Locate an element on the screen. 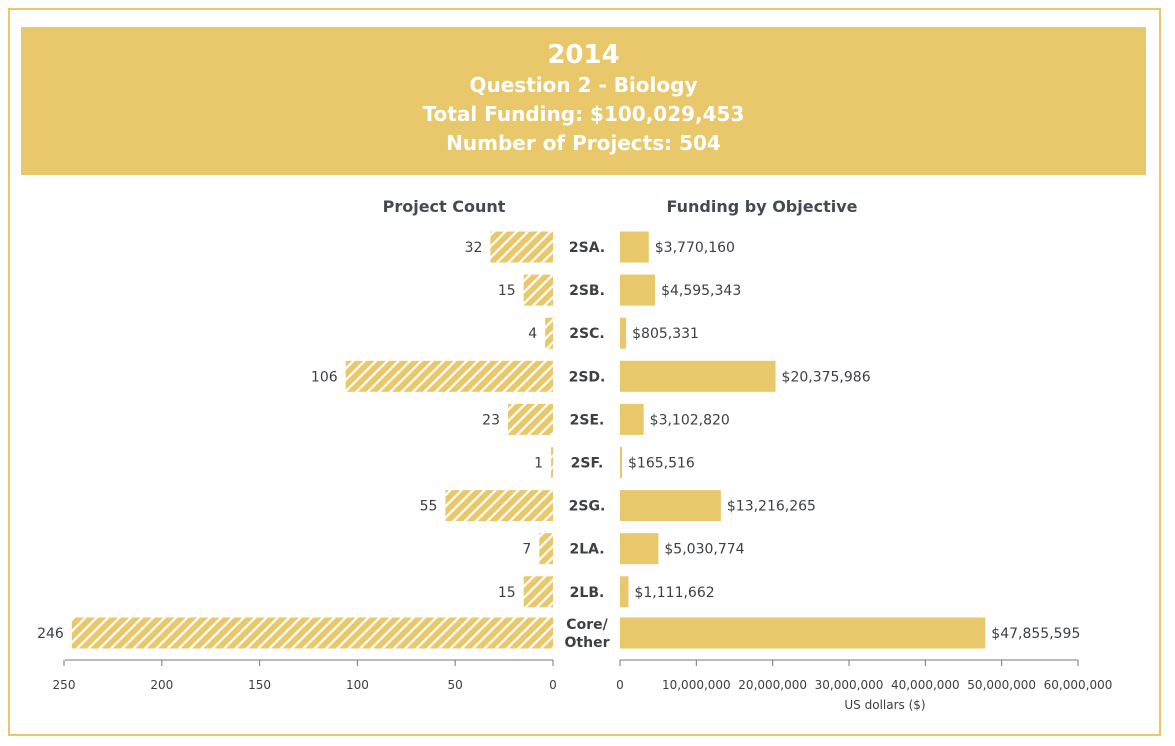 The image size is (1175, 746). category-label: 2SE. is located at coordinates (587, 420).